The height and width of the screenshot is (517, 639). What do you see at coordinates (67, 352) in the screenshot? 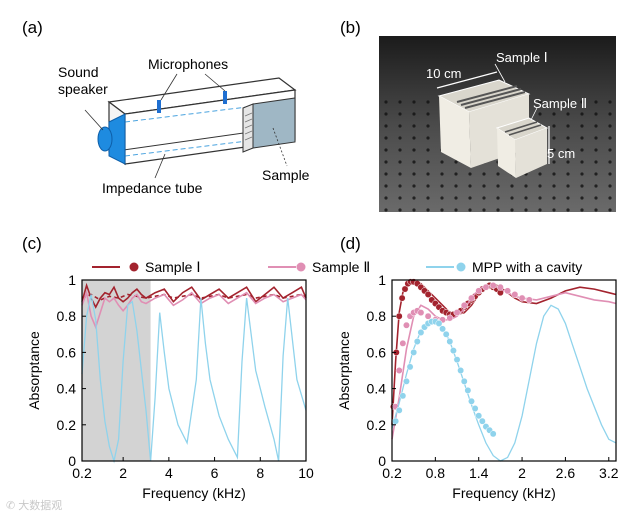
I see `chart-c-ytick-label-3: 0.6` at bounding box center [67, 352].